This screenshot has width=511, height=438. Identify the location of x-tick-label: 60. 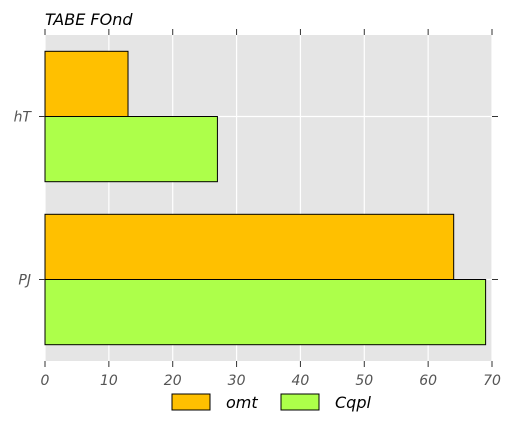
(428, 381).